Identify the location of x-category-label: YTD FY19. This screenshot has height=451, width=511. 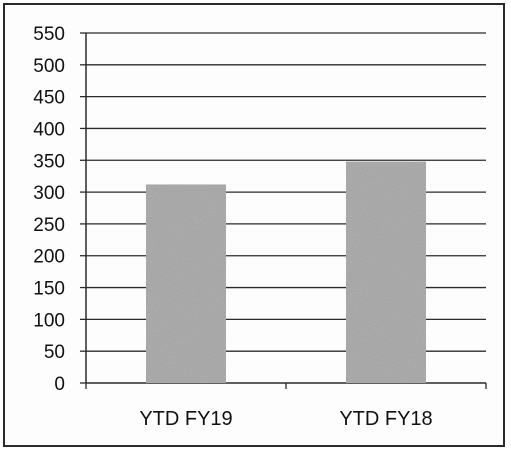
(185, 419).